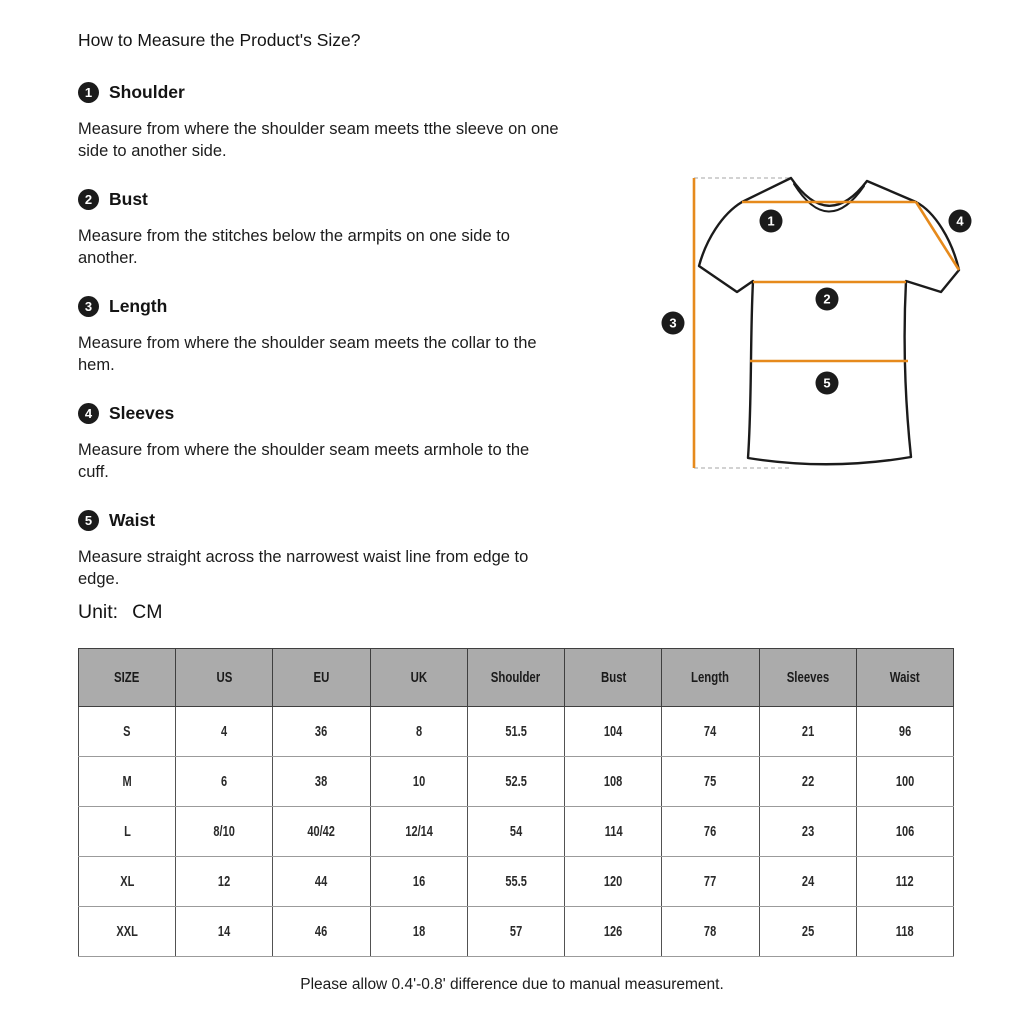 The width and height of the screenshot is (1024, 1024). I want to click on step-number: 5, so click(88, 520).